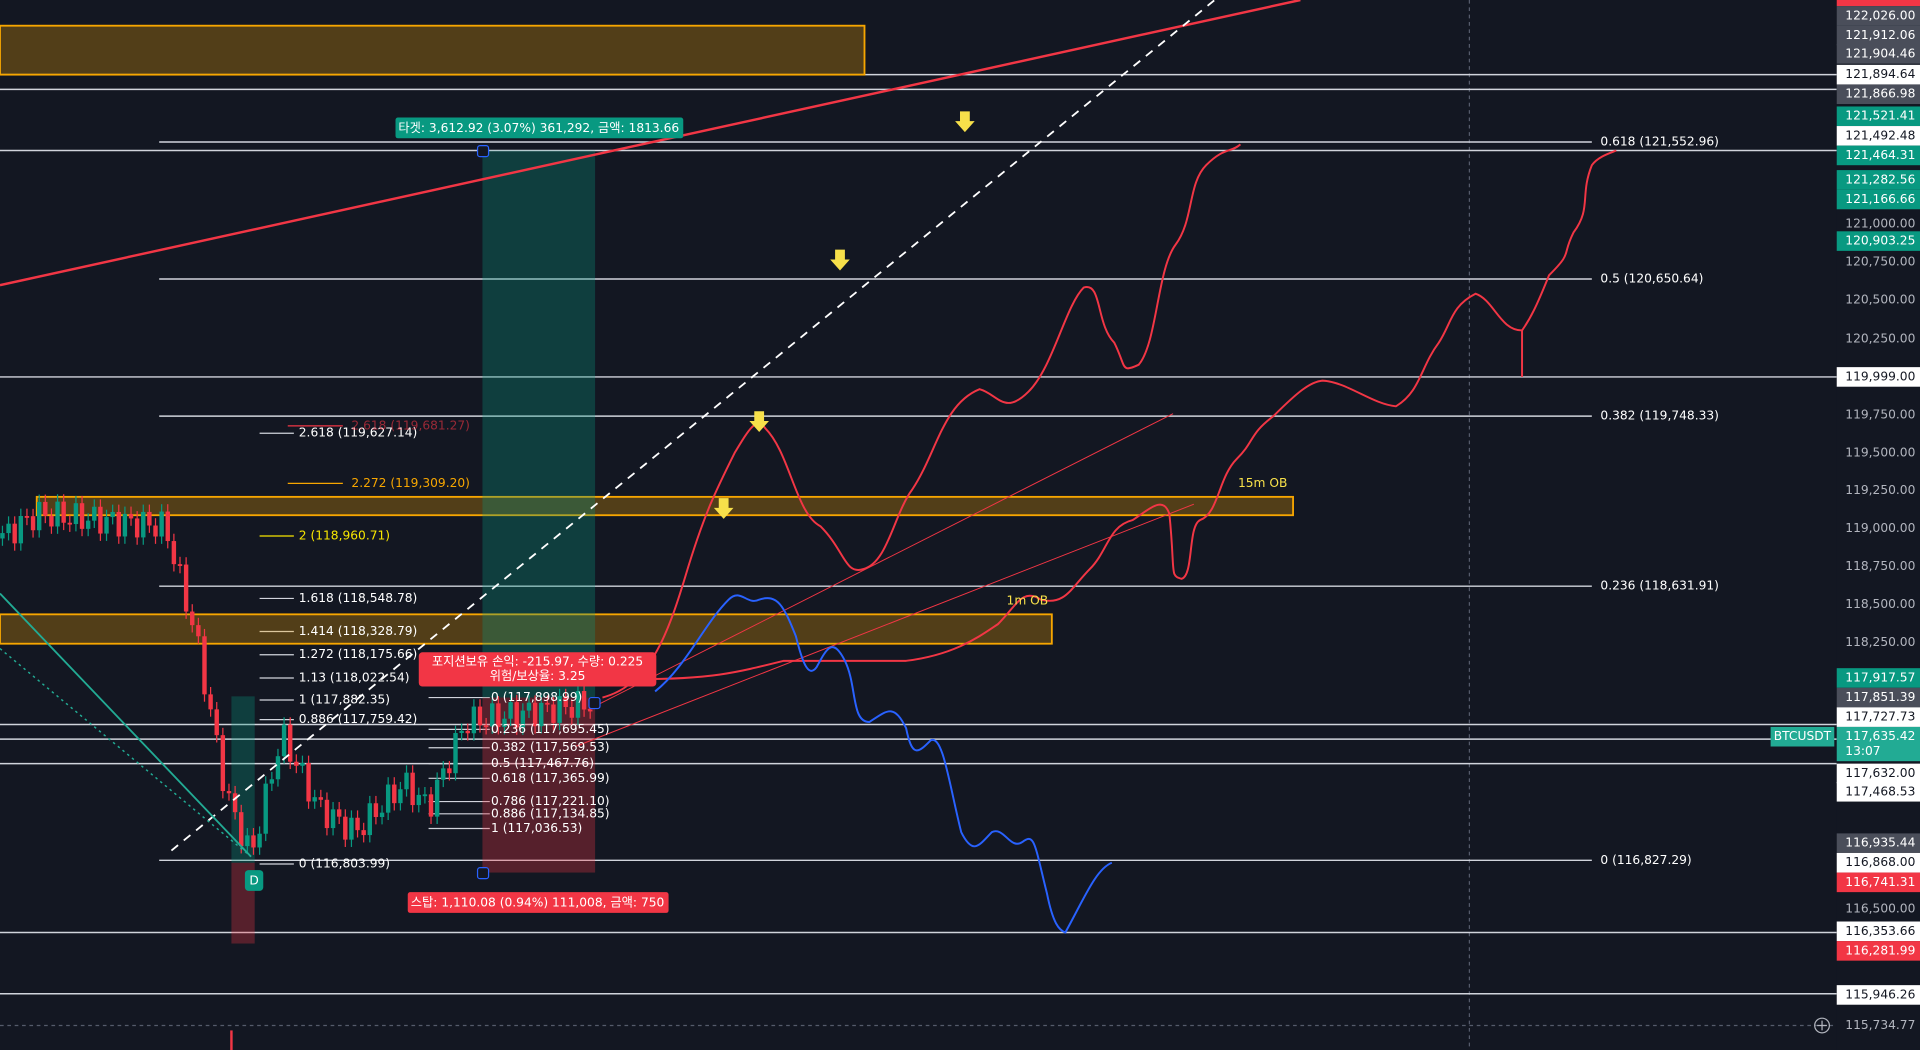  What do you see at coordinates (664, 506) in the screenshot?
I see `ob-zone` at bounding box center [664, 506].